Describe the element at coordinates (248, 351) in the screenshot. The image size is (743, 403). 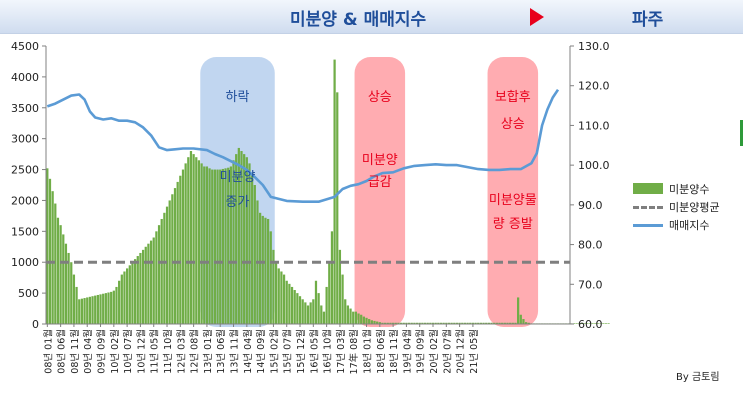
I see `x-tick-label: 14년 04월` at that location.